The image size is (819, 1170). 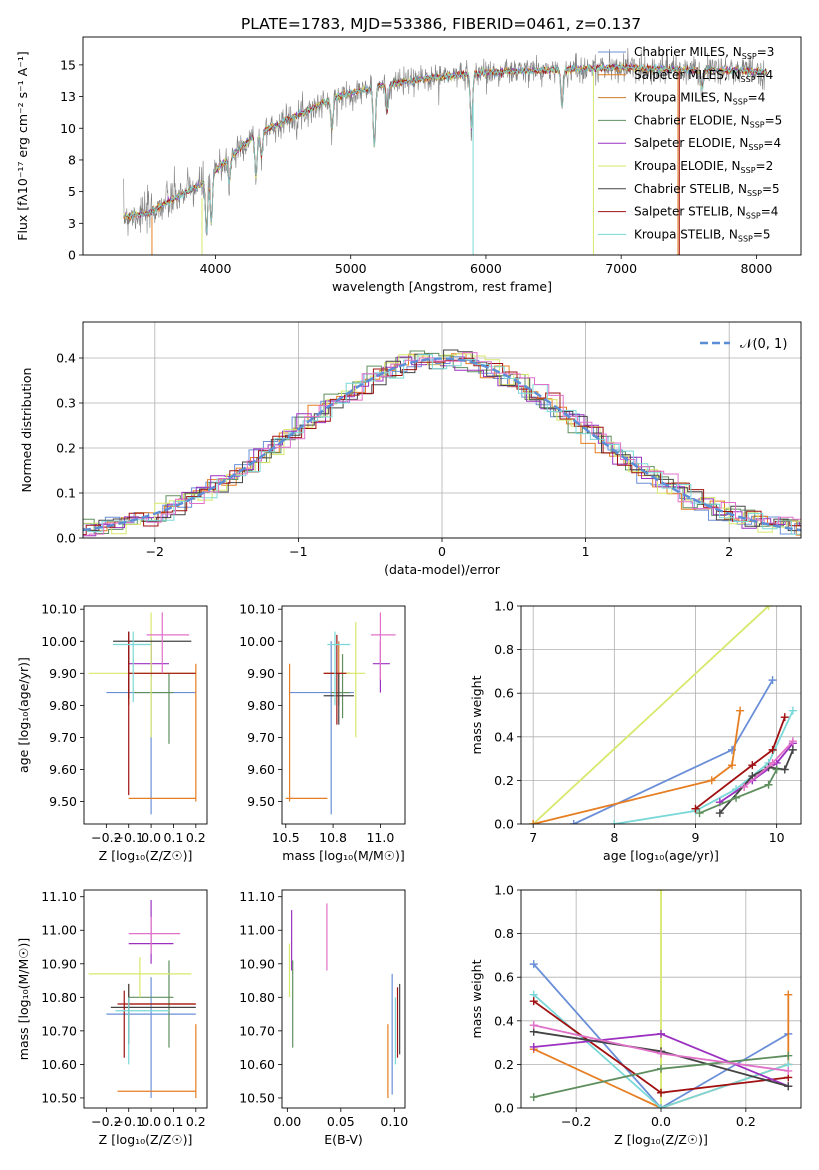 I want to click on residuals-xtick-label: −1, so click(x=298, y=551).